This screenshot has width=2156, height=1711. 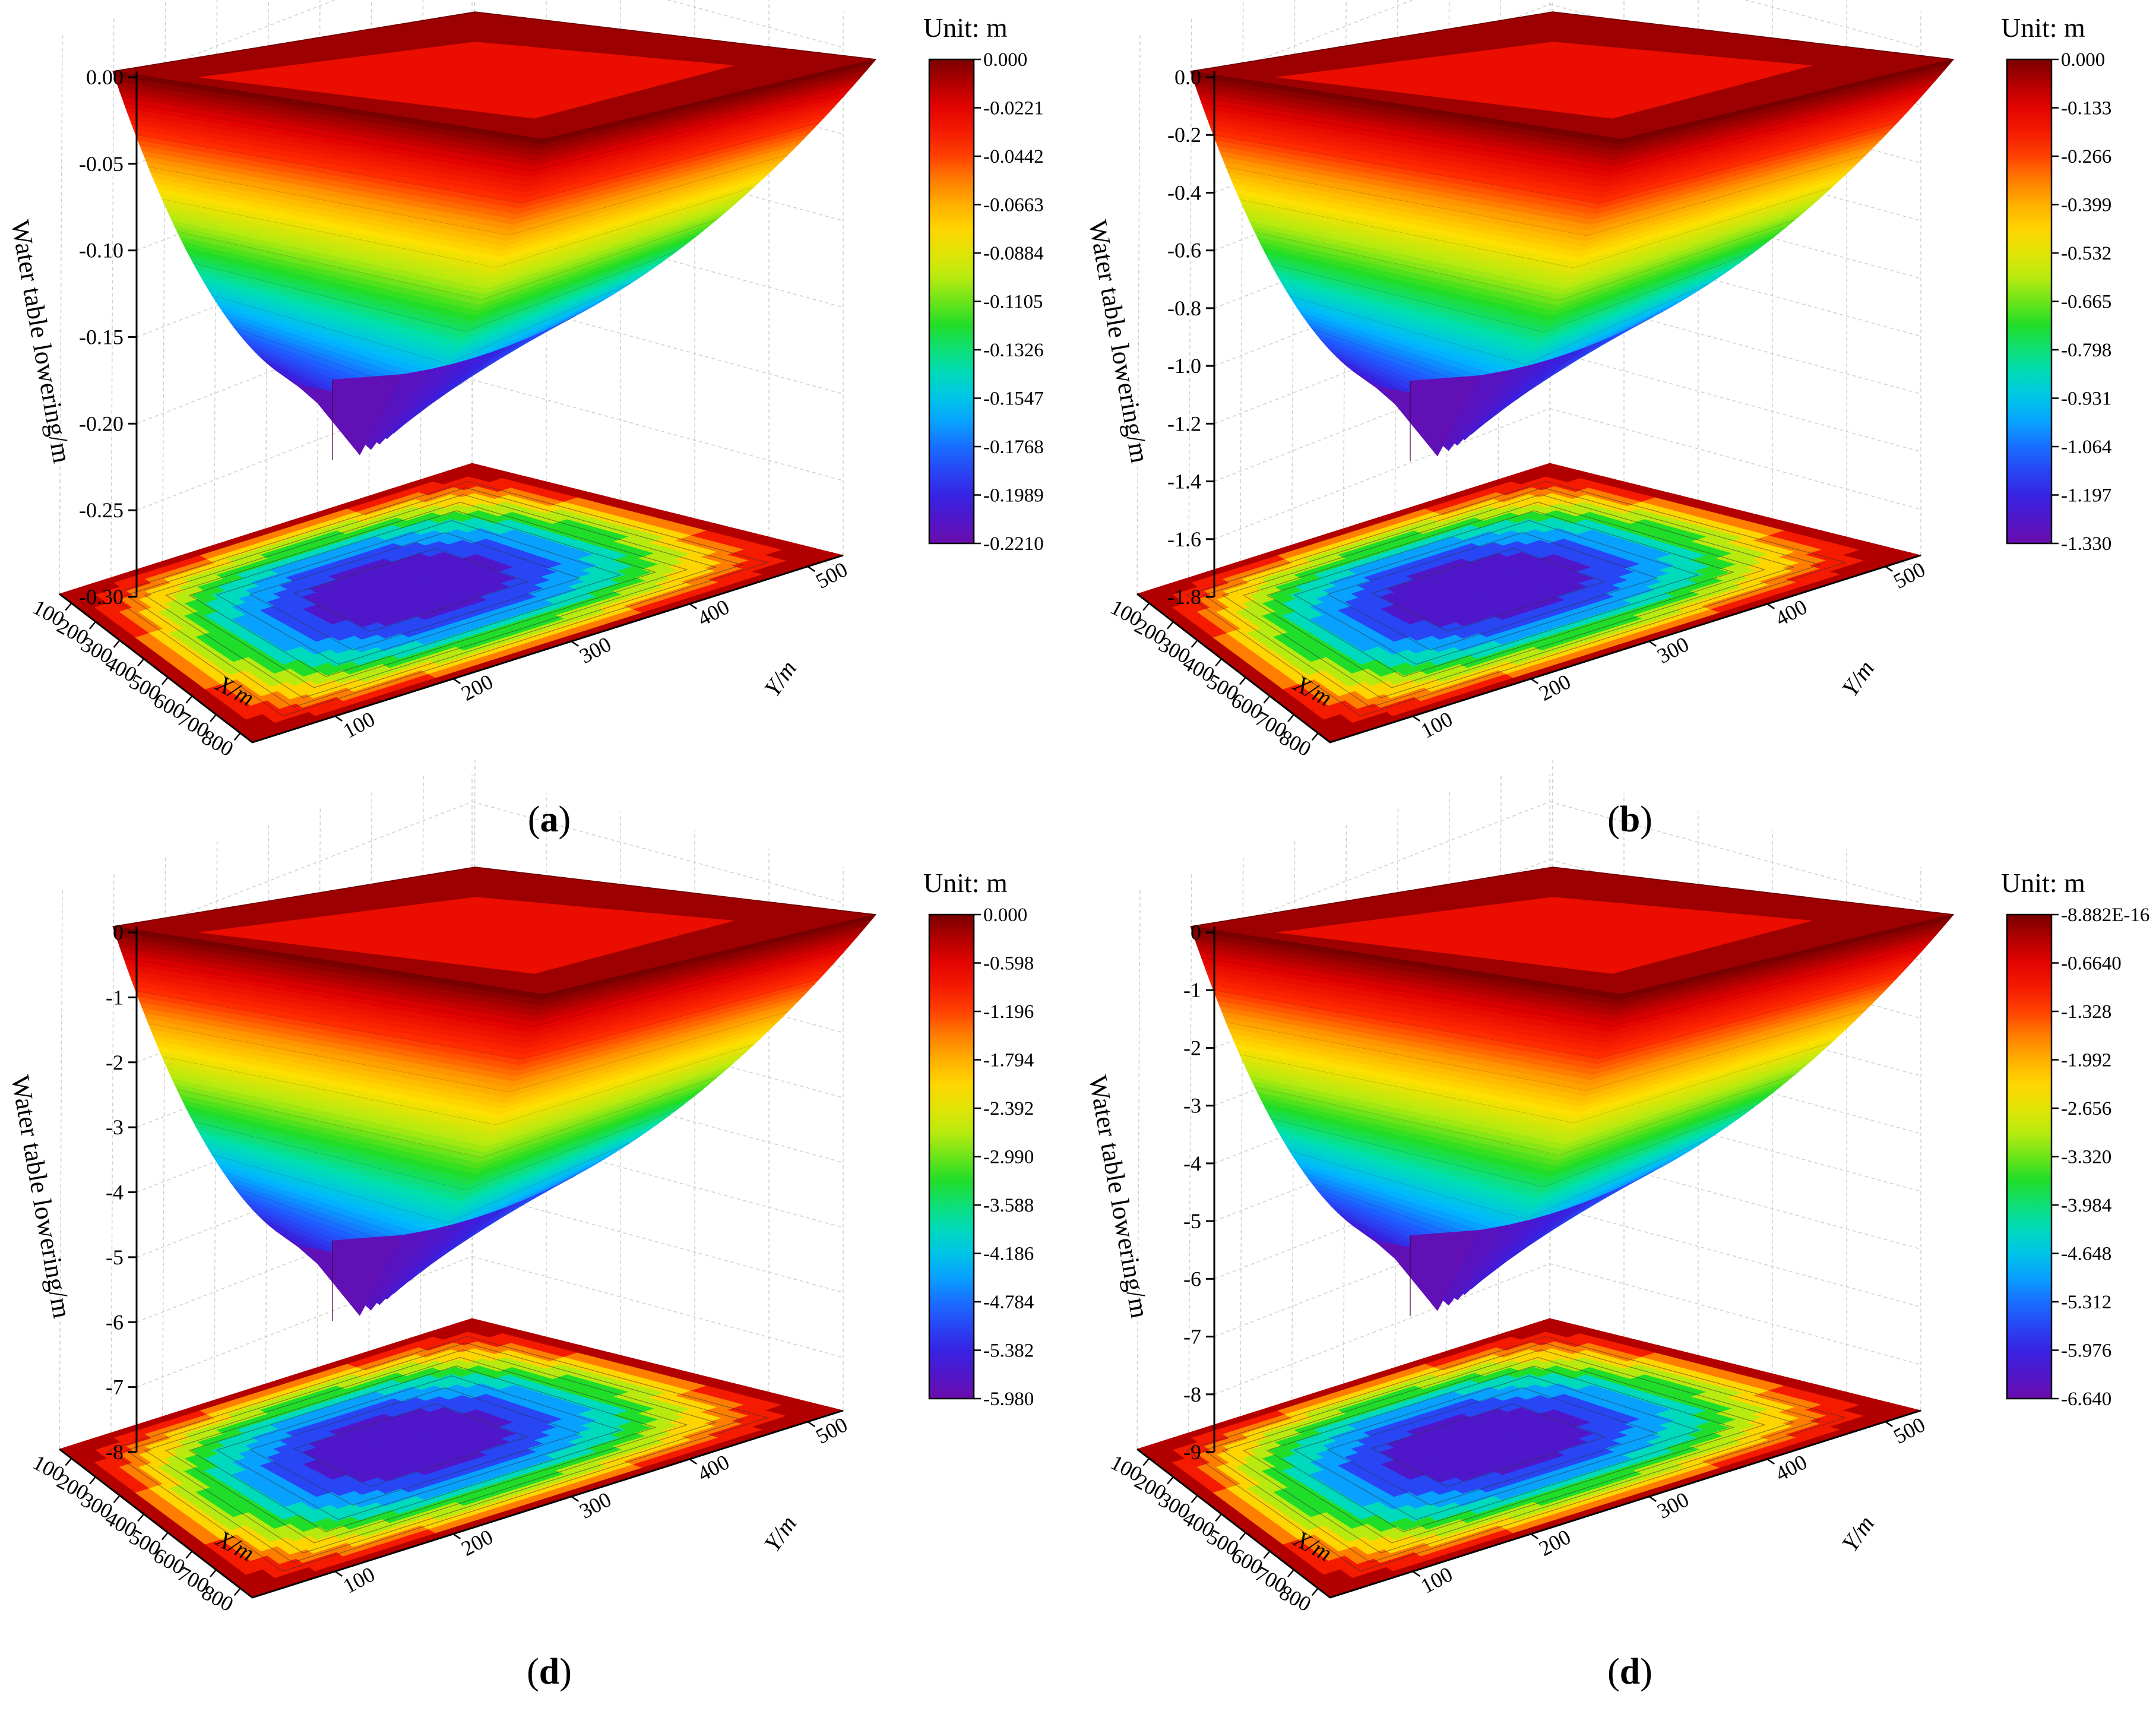 What do you see at coordinates (1009, 1108) in the screenshot?
I see `colorbar-tick-label: -2.392` at bounding box center [1009, 1108].